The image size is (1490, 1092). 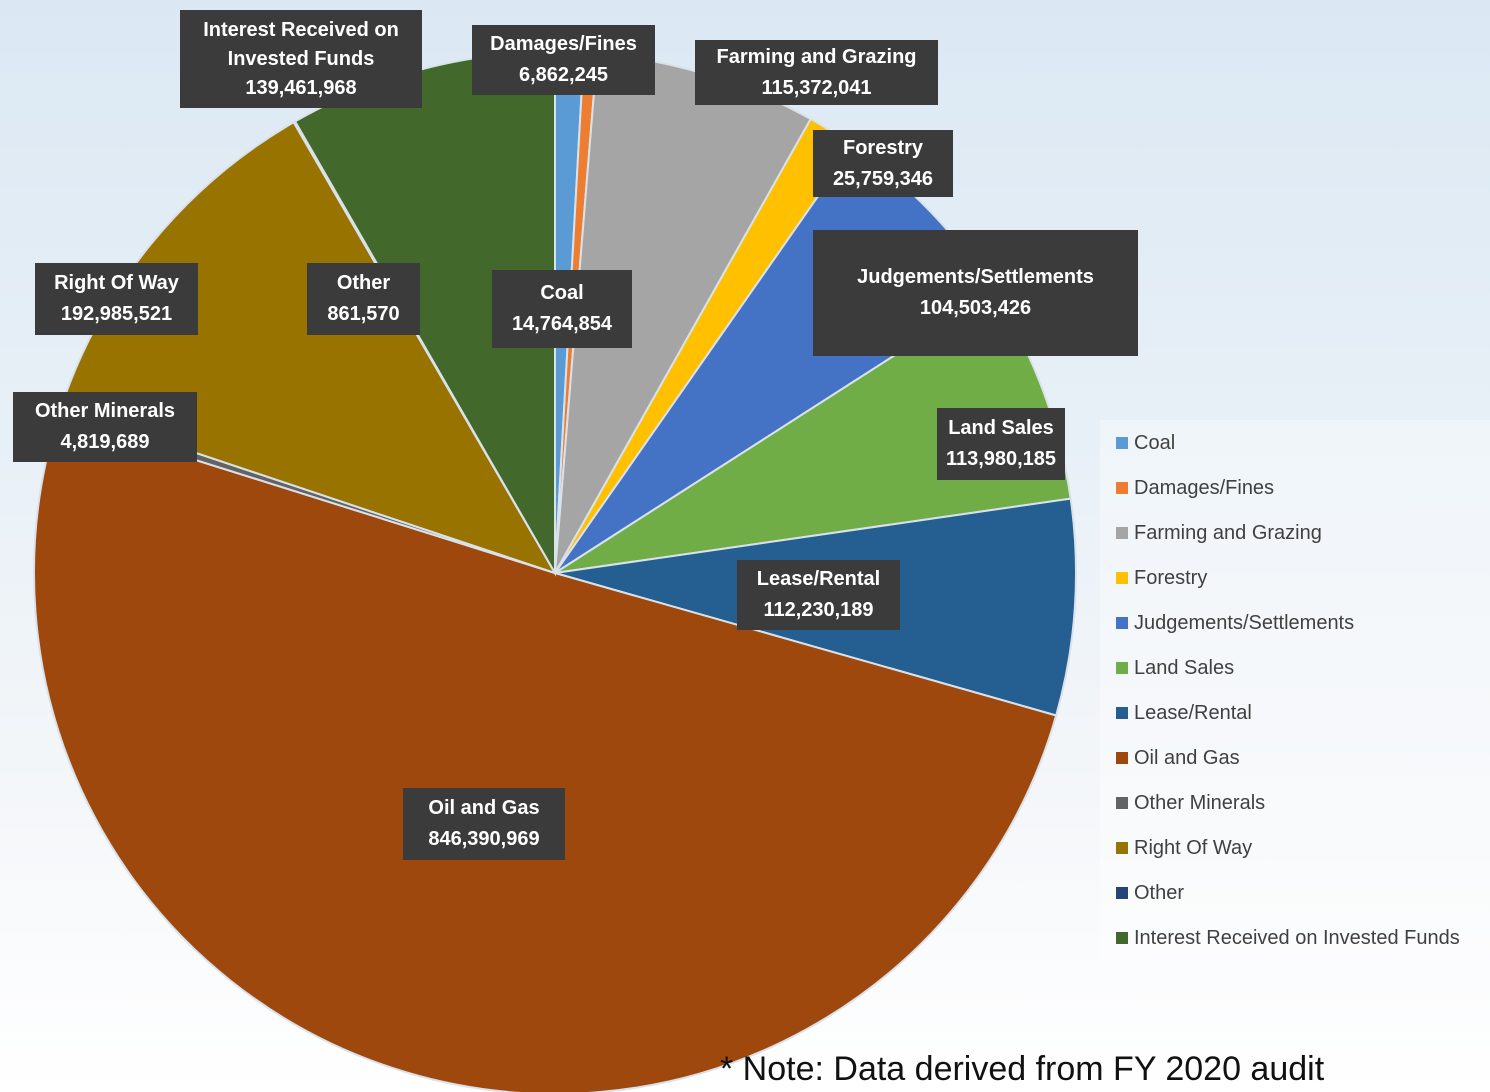 I want to click on label-name: Other Minerals, so click(x=105, y=411).